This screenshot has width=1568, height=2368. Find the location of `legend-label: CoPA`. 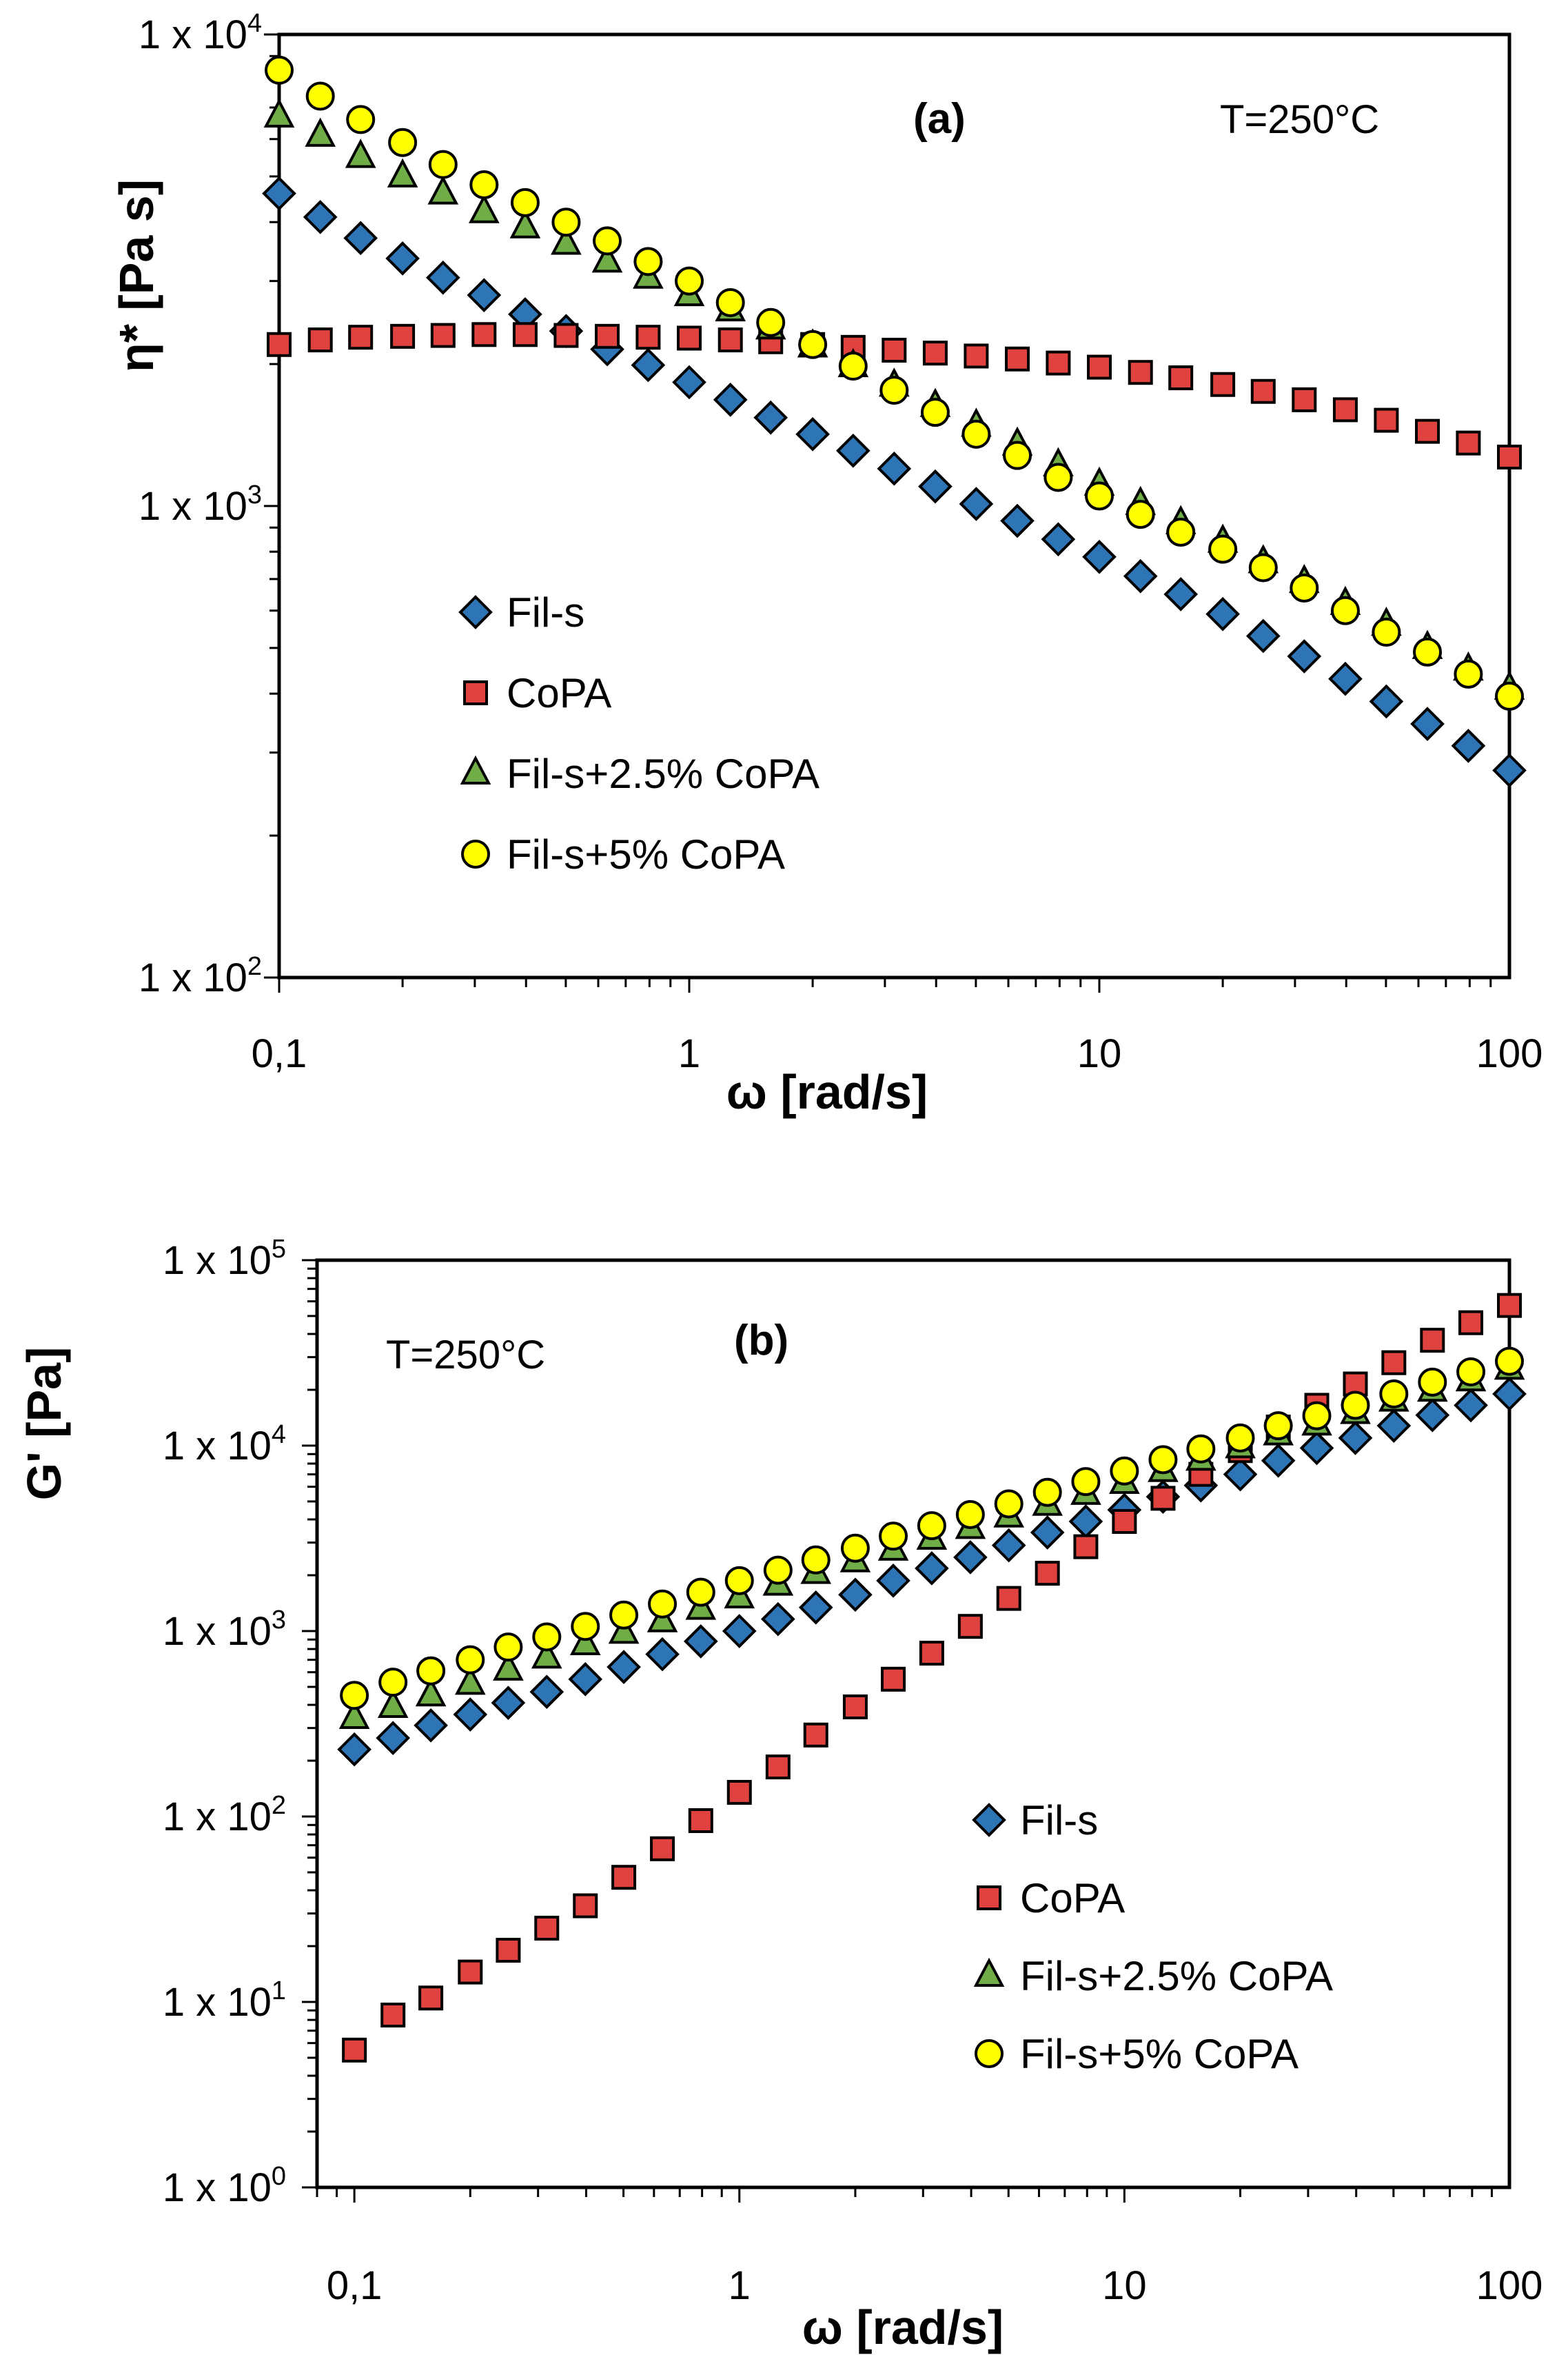

legend-label: CoPA is located at coordinates (559, 693).